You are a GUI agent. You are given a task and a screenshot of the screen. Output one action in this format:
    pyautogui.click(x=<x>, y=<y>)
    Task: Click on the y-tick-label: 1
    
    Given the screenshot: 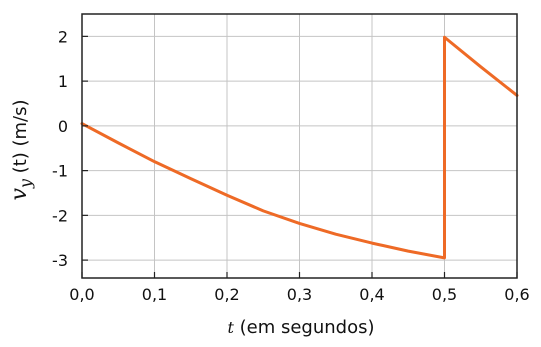 What is the action you would take?
    pyautogui.click(x=63, y=81)
    